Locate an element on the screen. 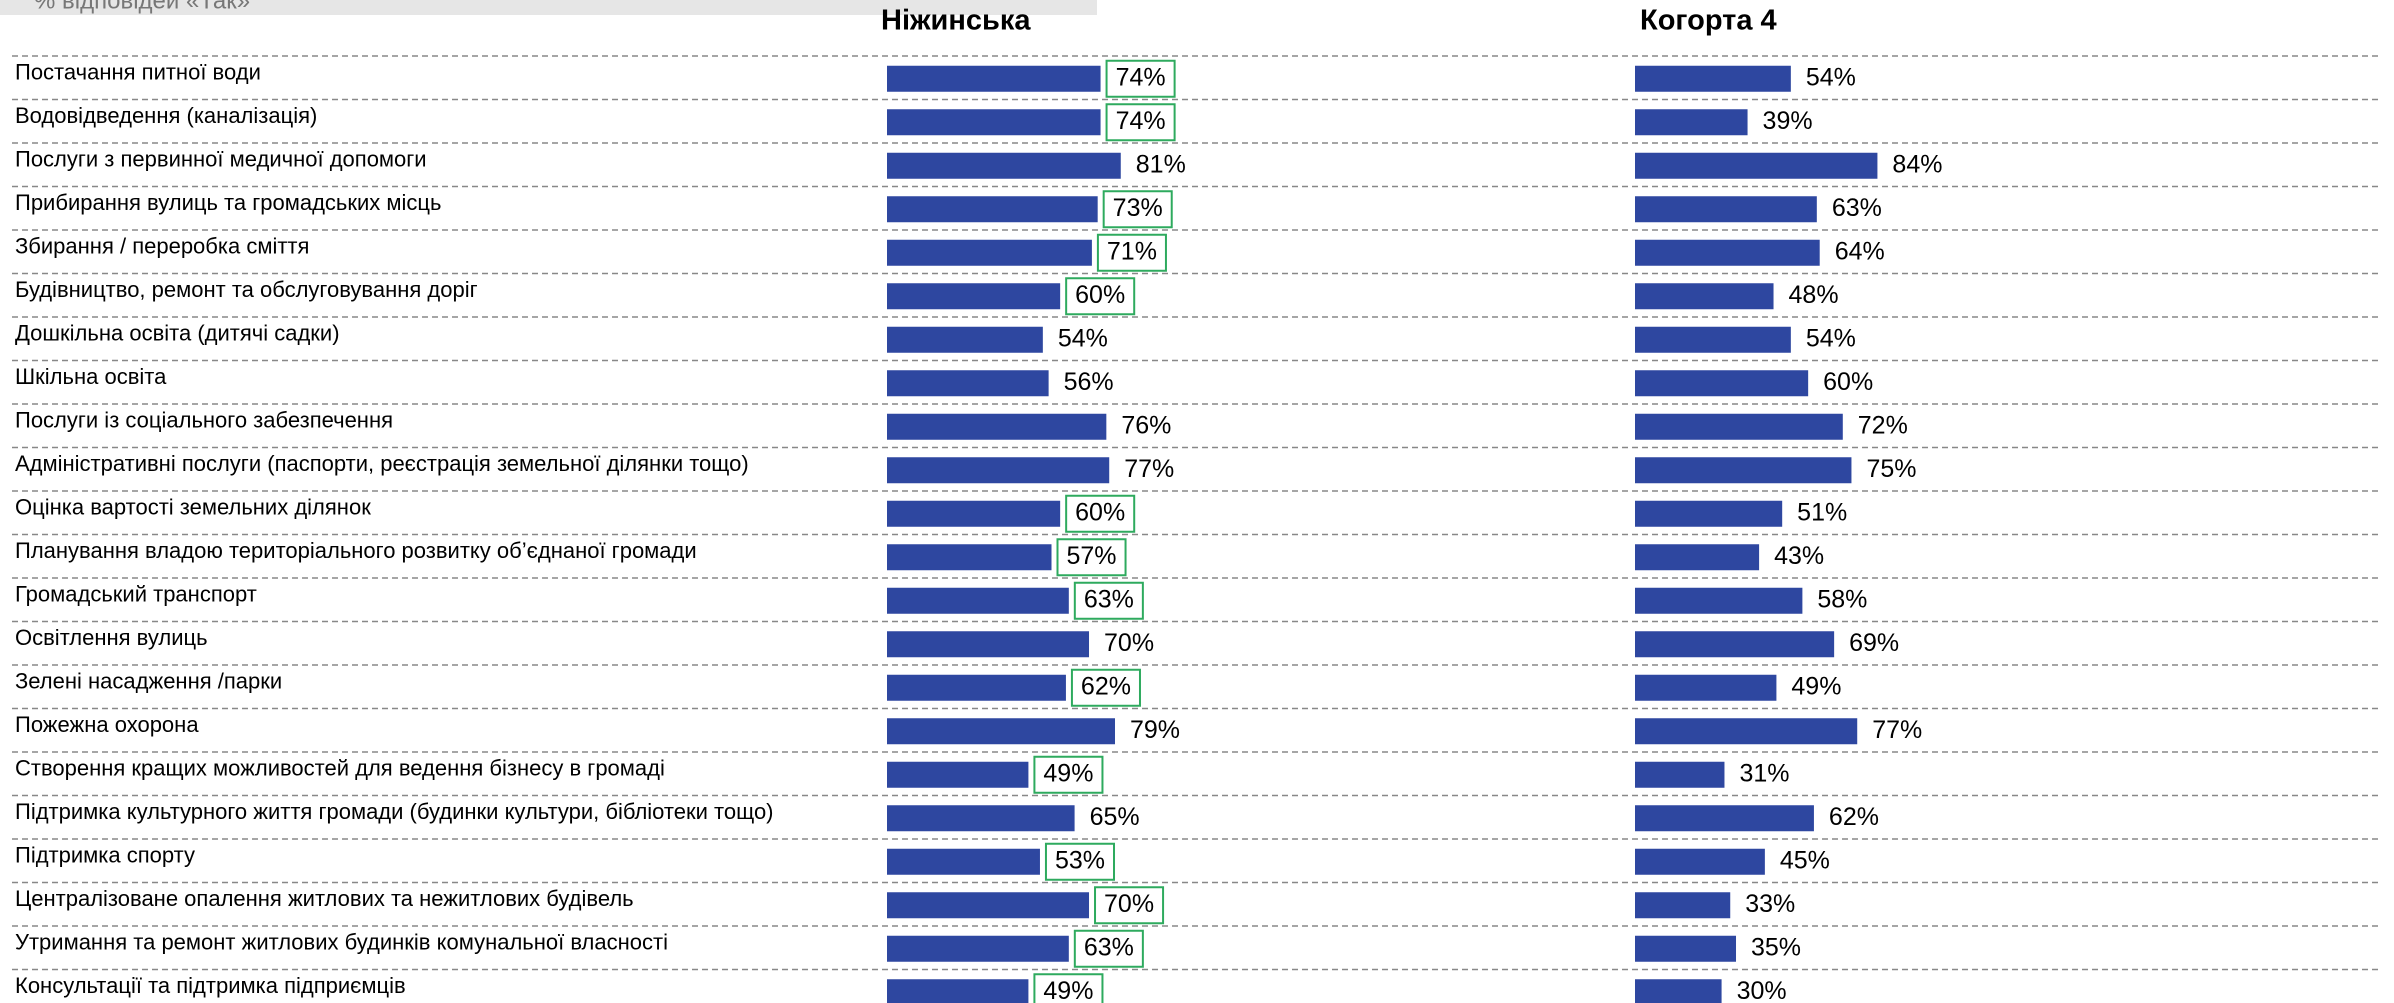  value-label: 79% is located at coordinates (1155, 730).